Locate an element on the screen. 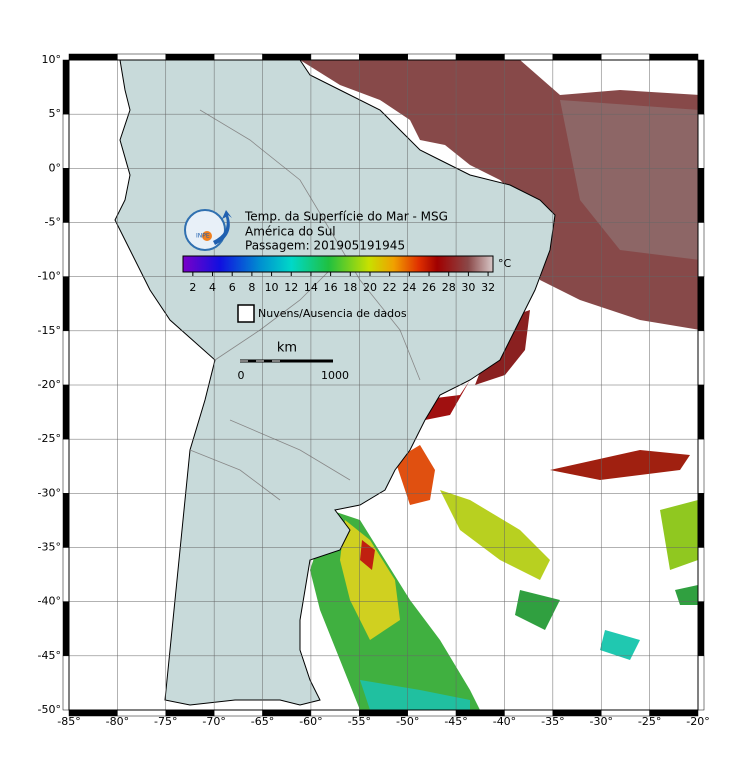 The height and width of the screenshot is (781, 741). colorbar-tick-label: 24 is located at coordinates (409, 287).